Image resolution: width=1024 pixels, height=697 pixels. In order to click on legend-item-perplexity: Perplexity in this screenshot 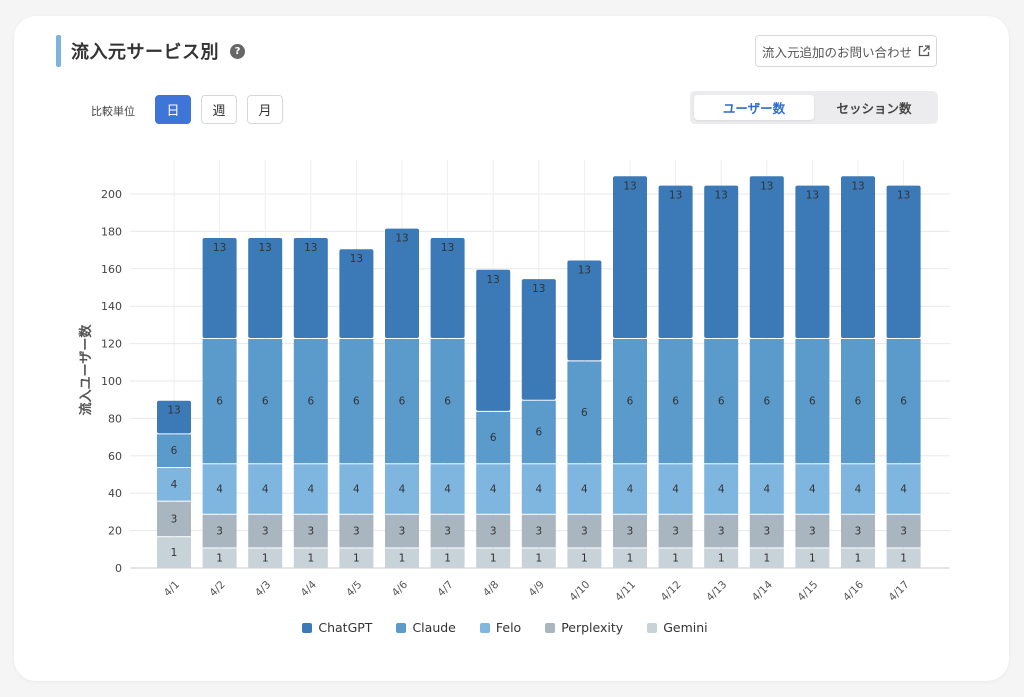, I will do `click(584, 627)`.